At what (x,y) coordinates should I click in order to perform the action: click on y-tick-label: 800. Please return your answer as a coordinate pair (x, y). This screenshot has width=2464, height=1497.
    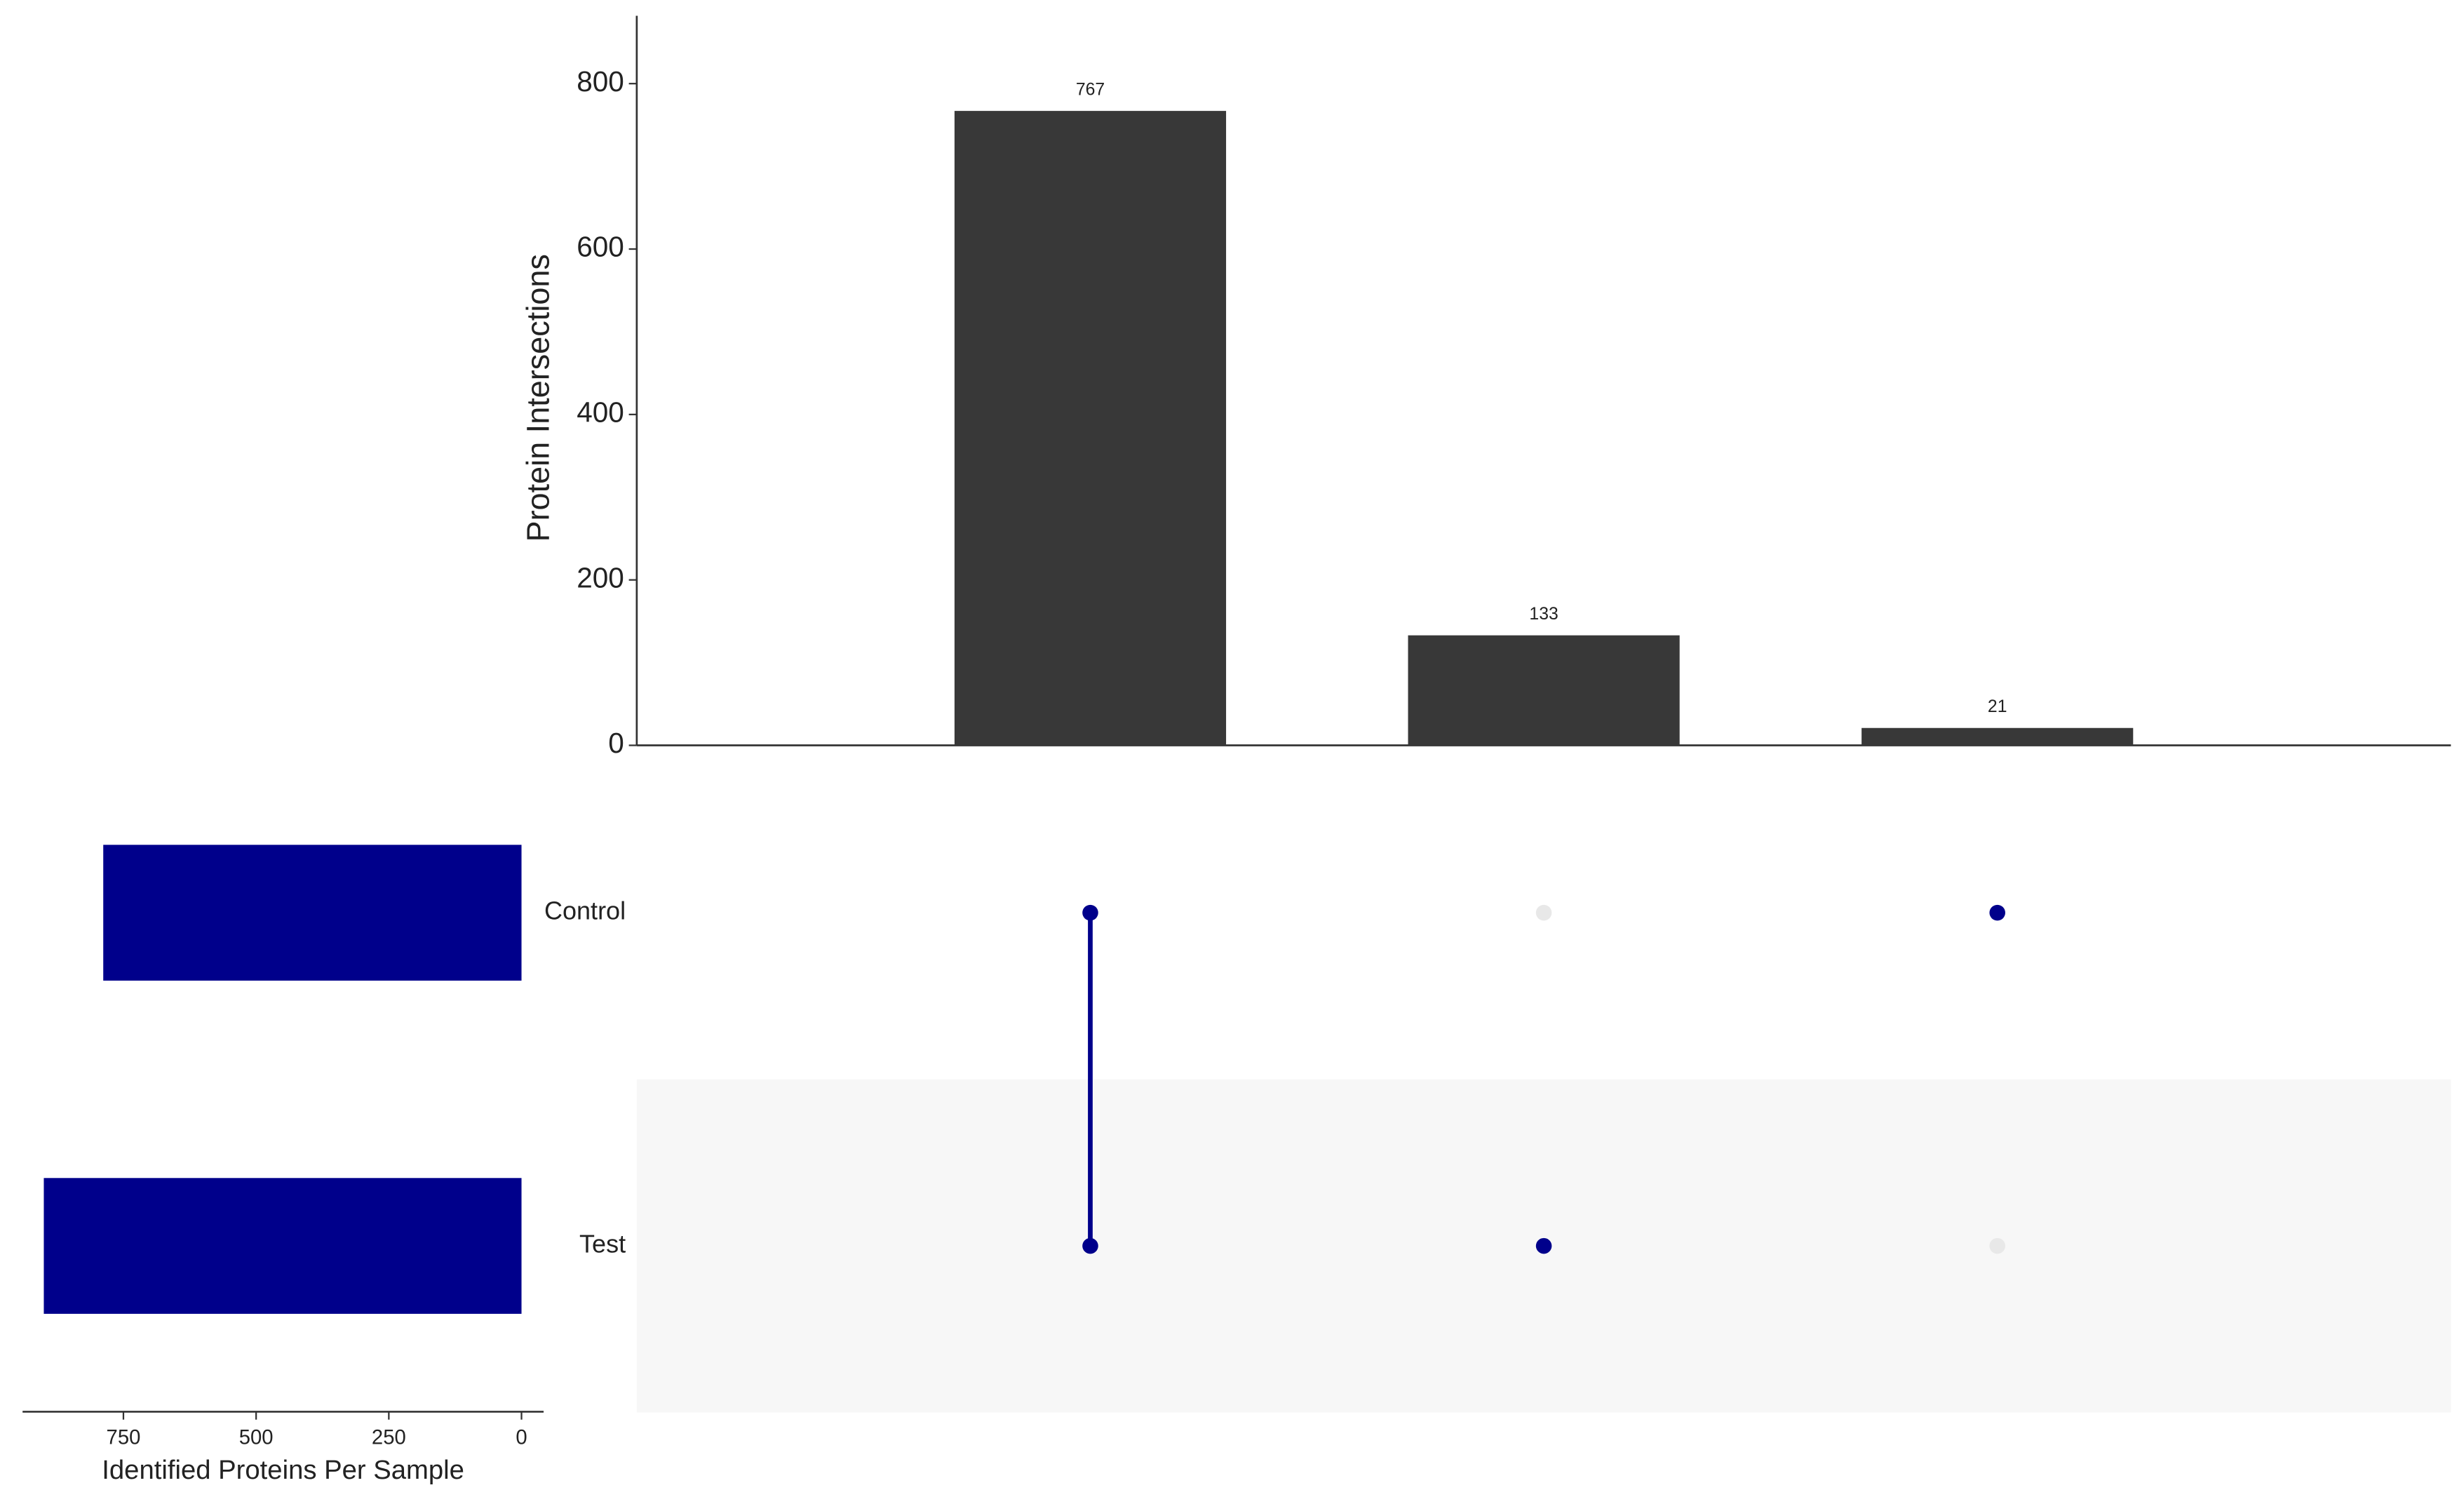
    Looking at the image, I should click on (600, 81).